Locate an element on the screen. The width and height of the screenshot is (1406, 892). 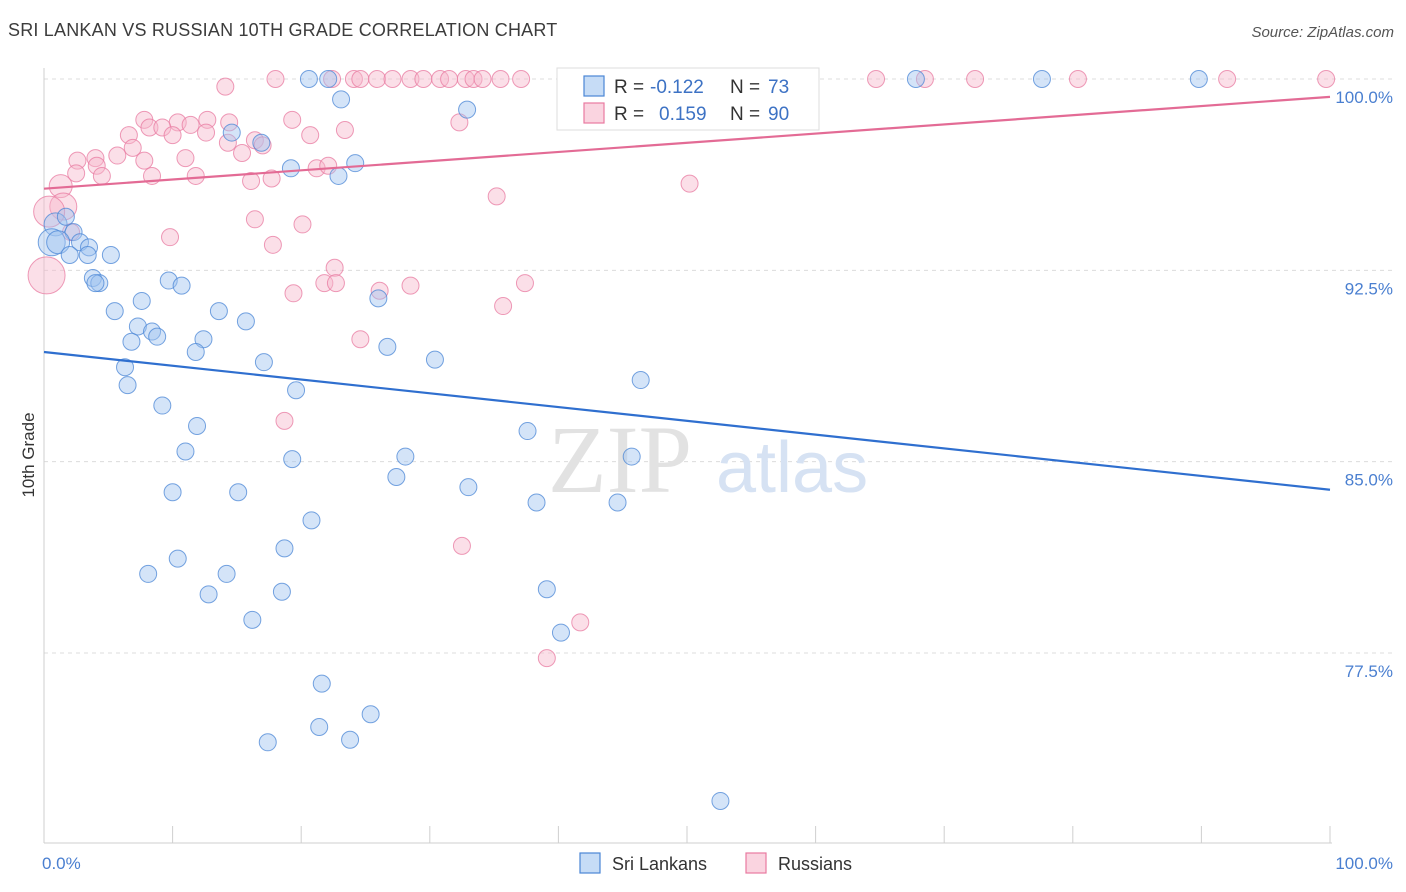
stats-pink-r-value: 0.159 is located at coordinates (683, 114).